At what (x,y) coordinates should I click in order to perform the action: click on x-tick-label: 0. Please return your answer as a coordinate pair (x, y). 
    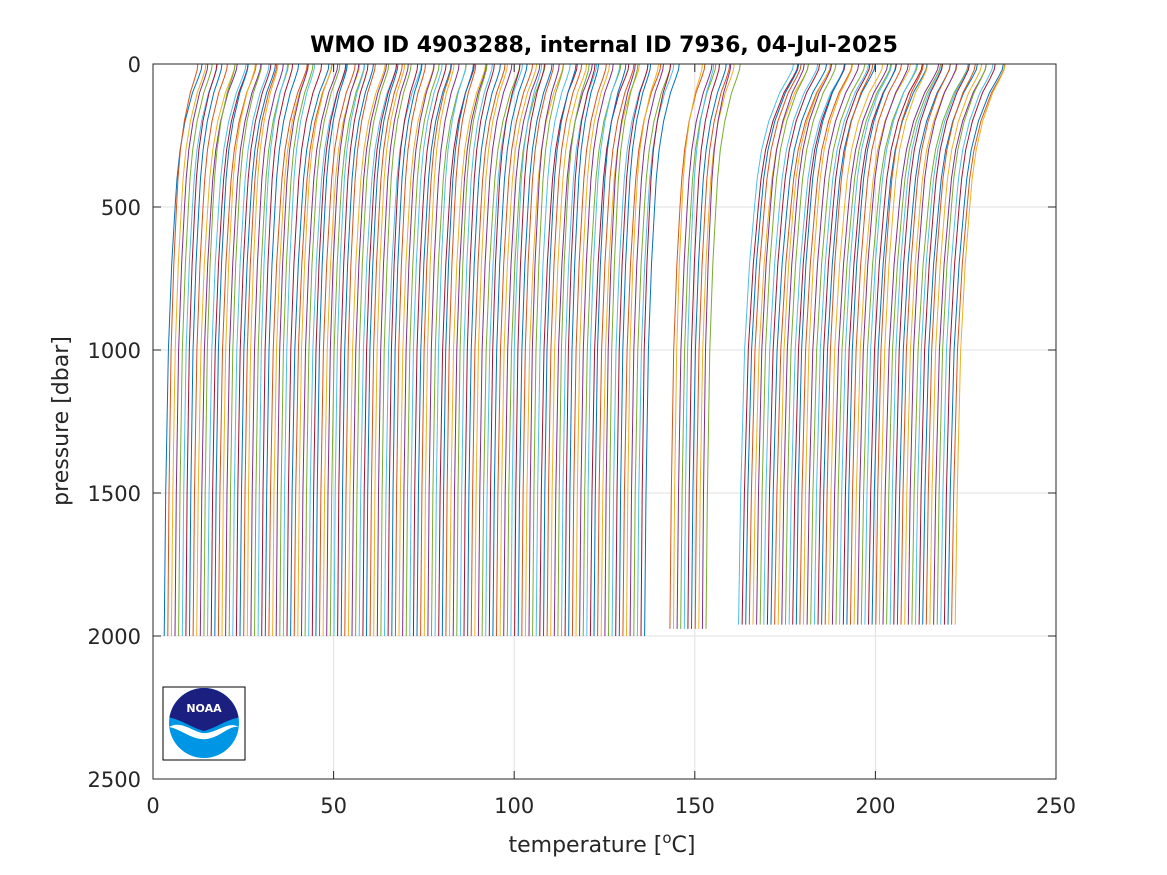
    Looking at the image, I should click on (152, 806).